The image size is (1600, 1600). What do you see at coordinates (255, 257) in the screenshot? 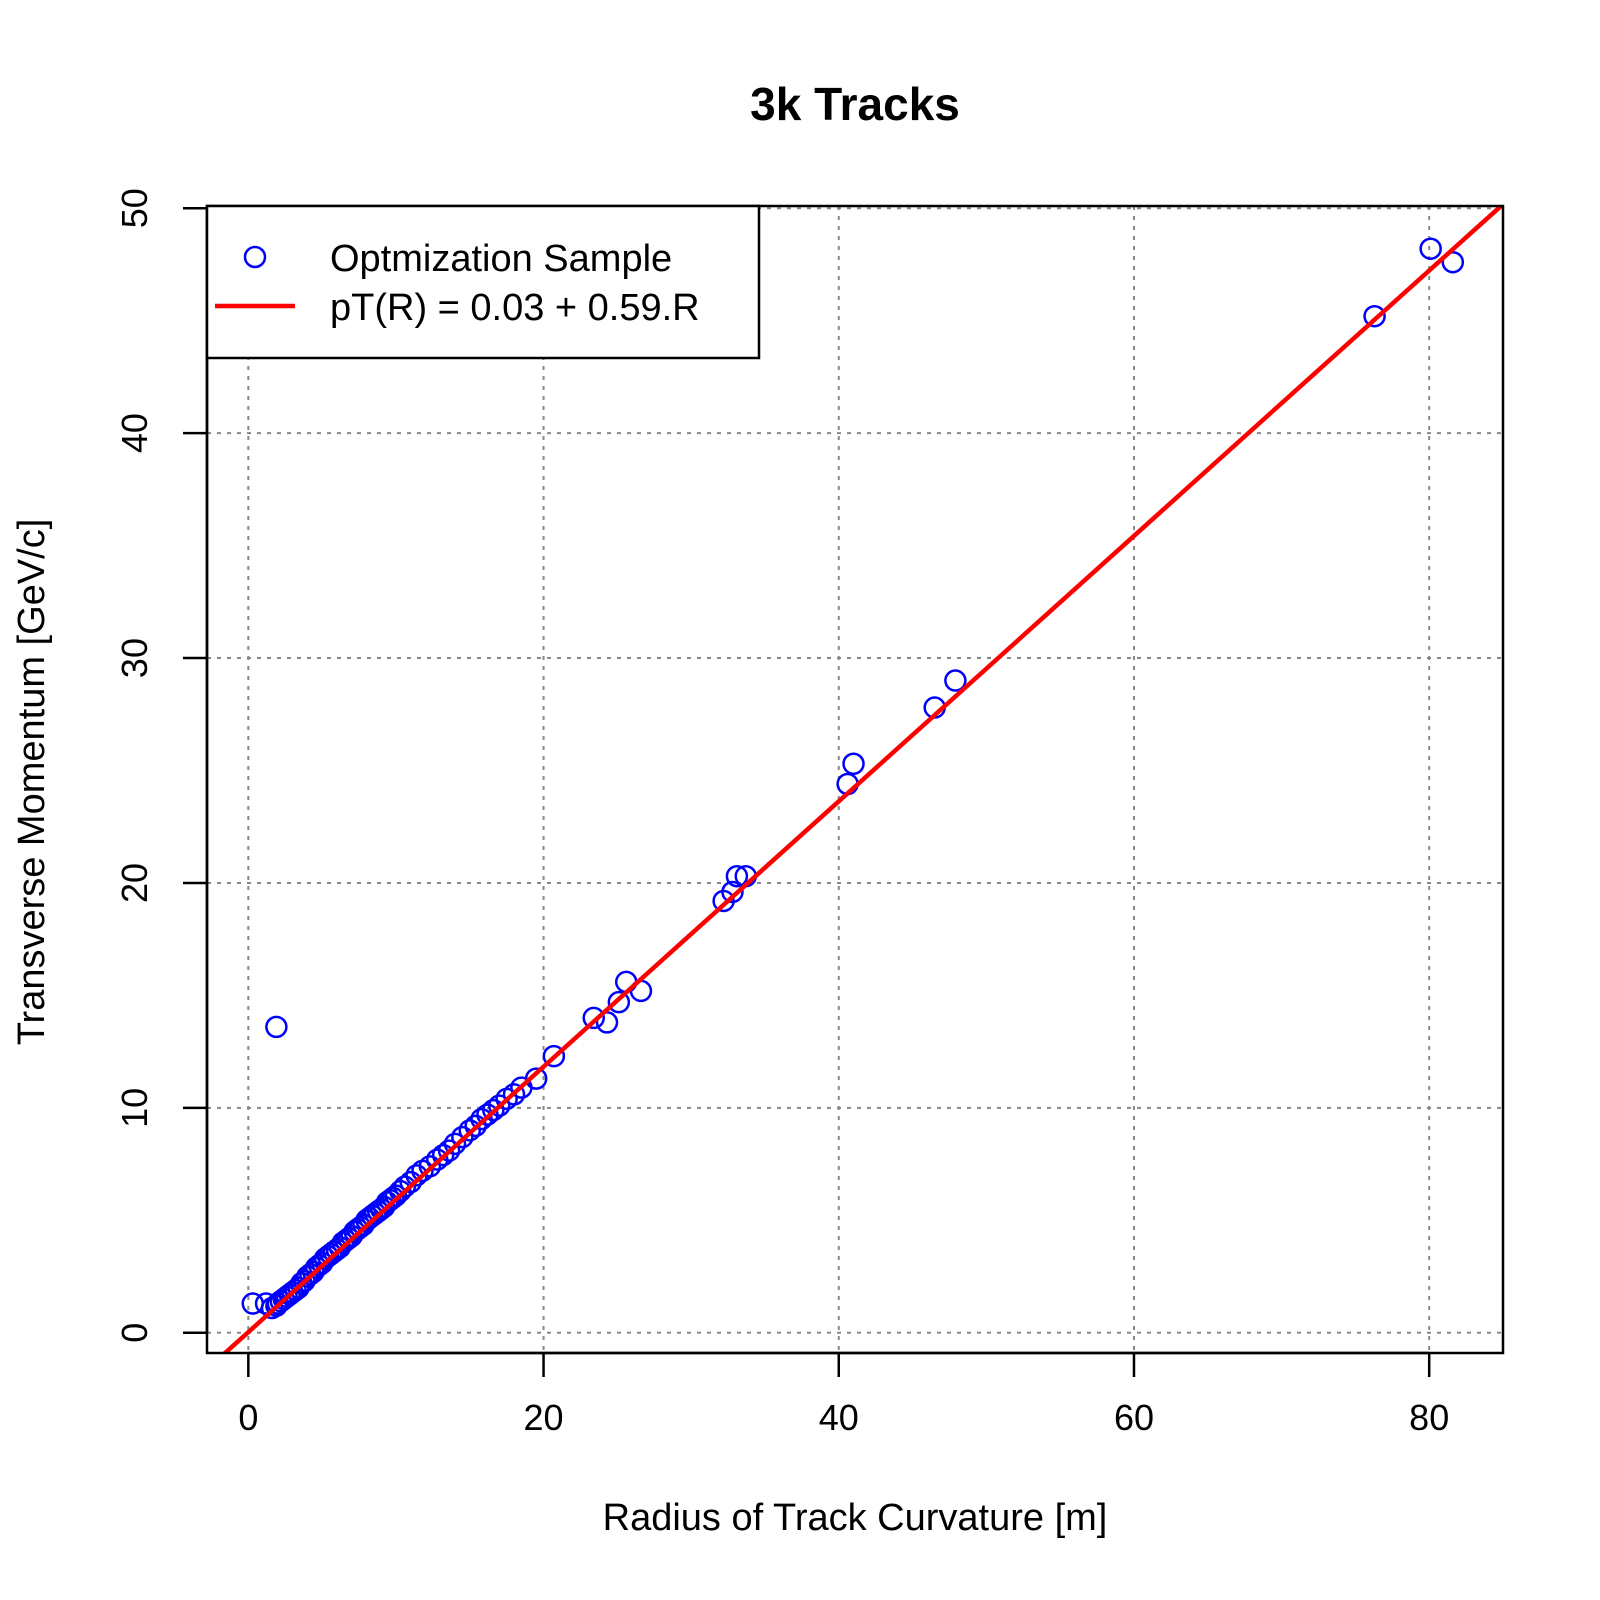
I see `legend-marker-points` at bounding box center [255, 257].